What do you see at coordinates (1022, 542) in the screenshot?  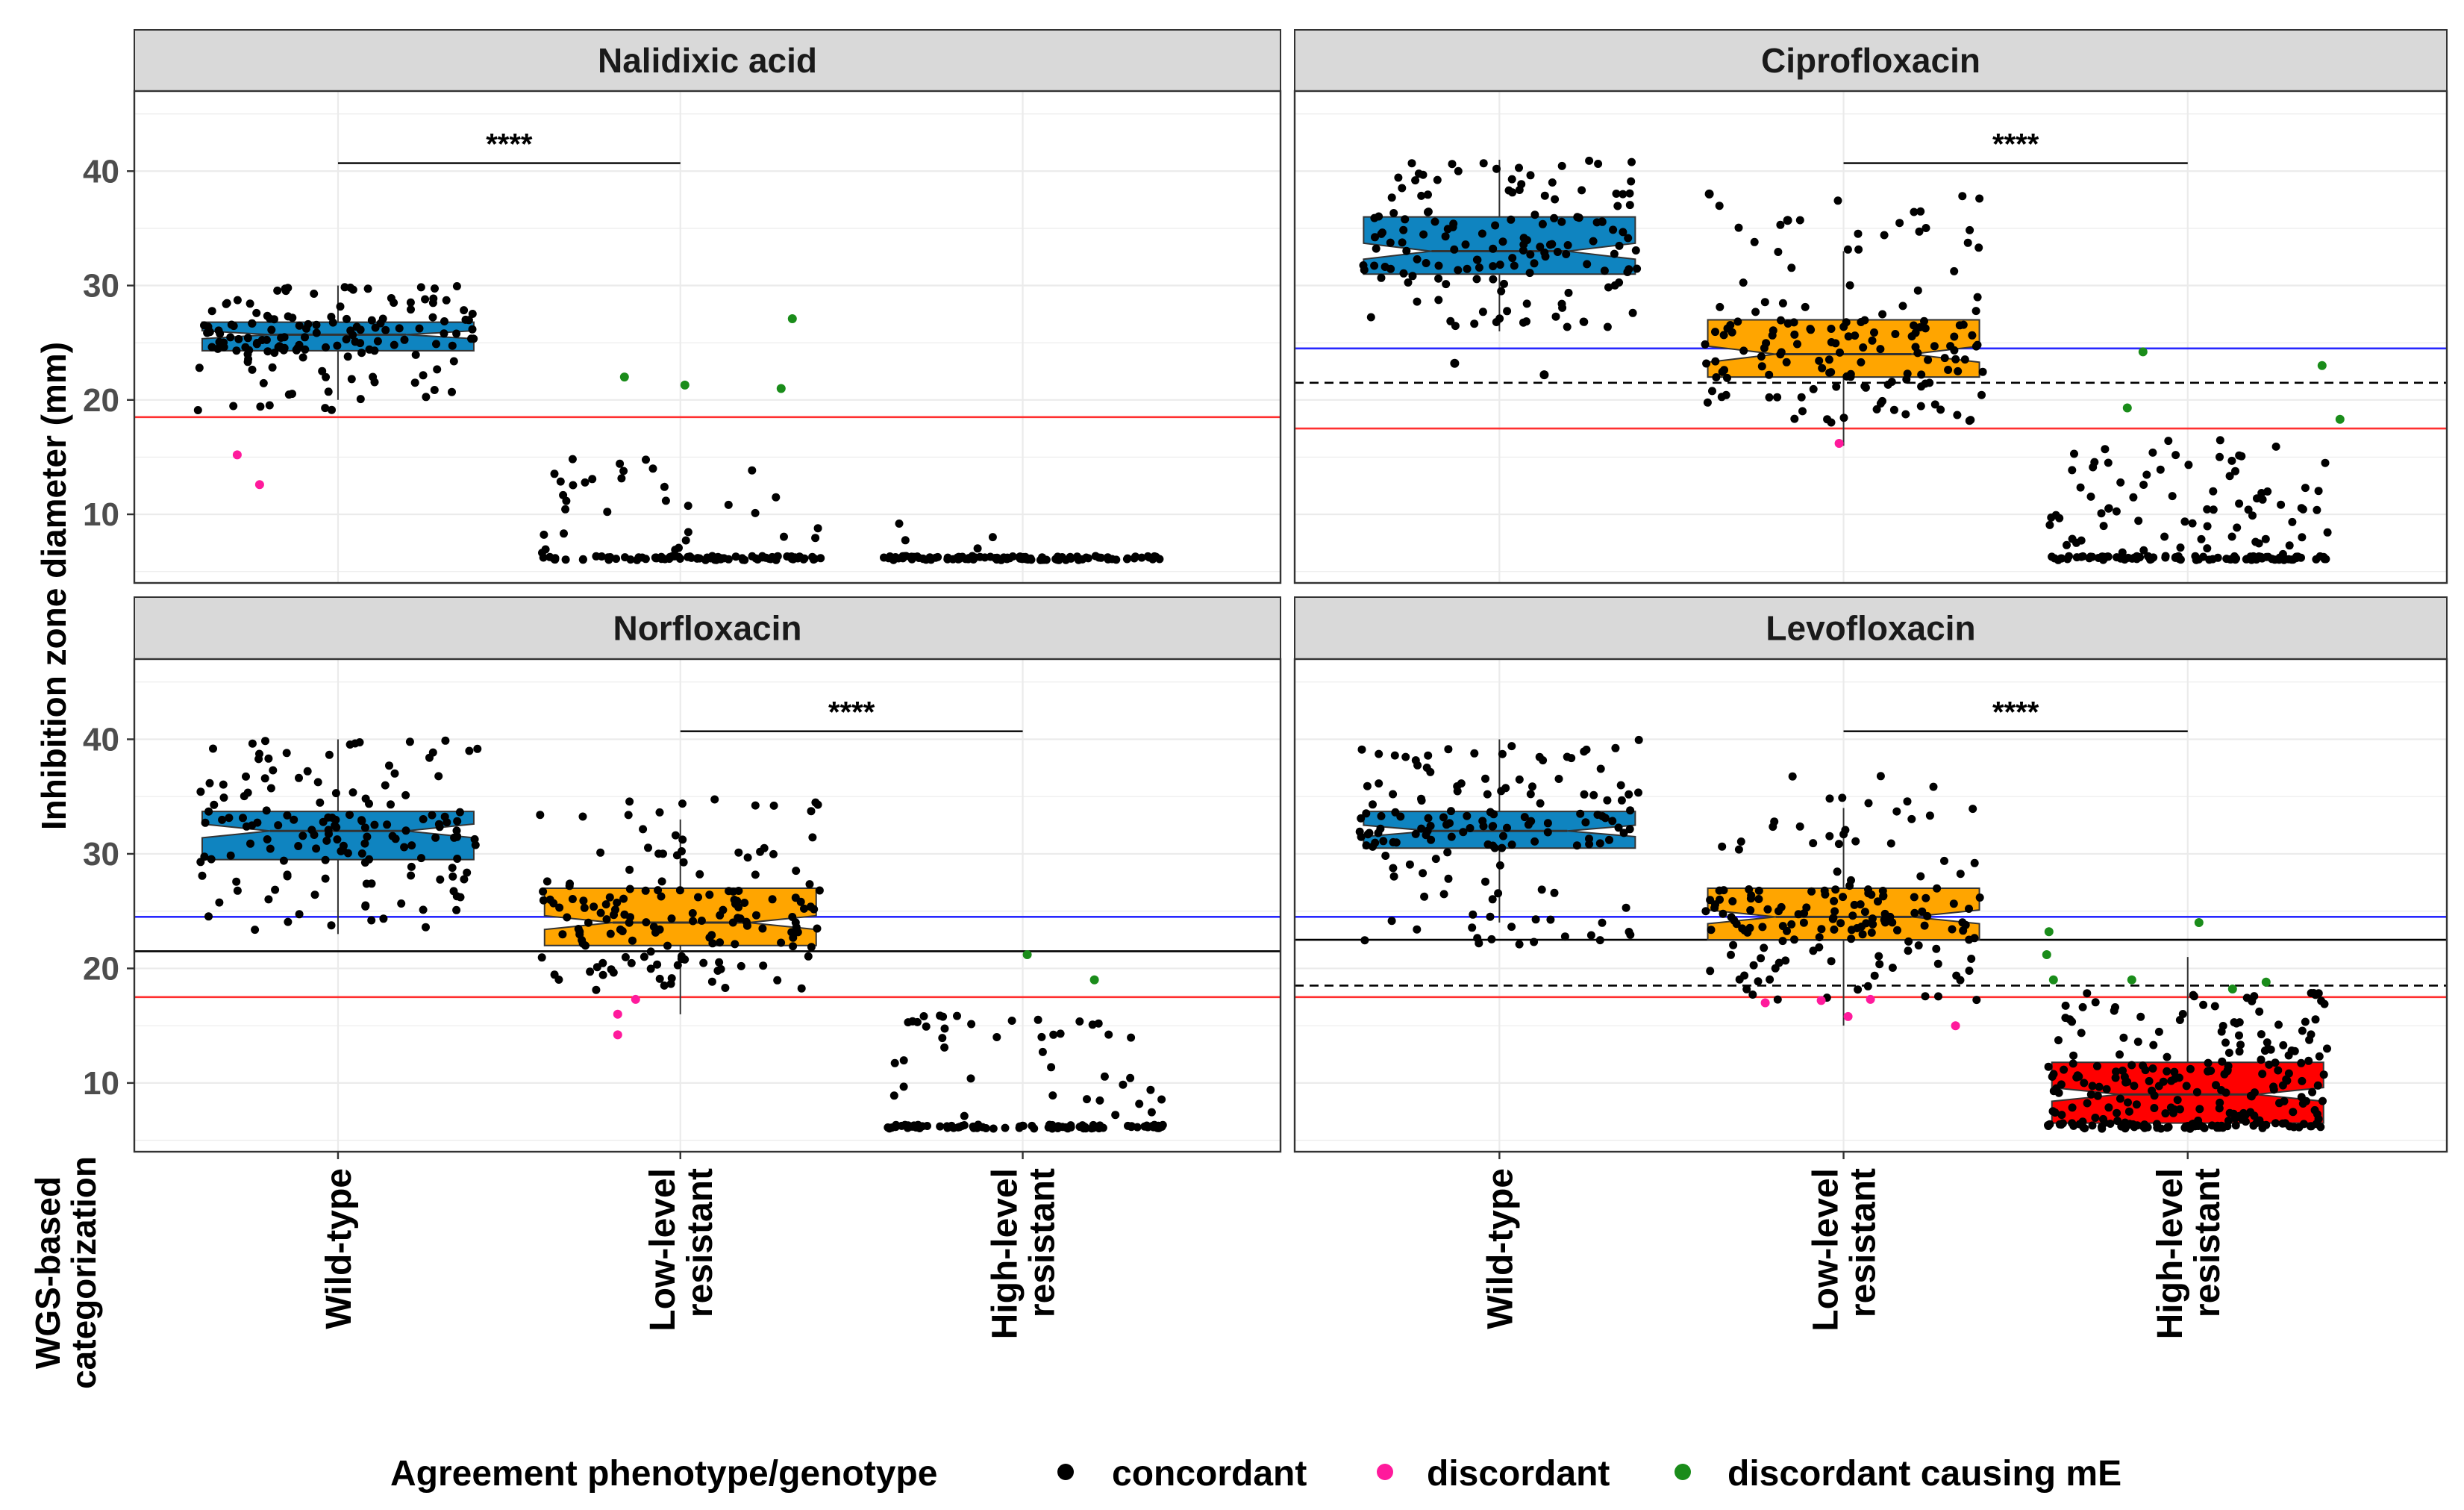 I see `points-high` at bounding box center [1022, 542].